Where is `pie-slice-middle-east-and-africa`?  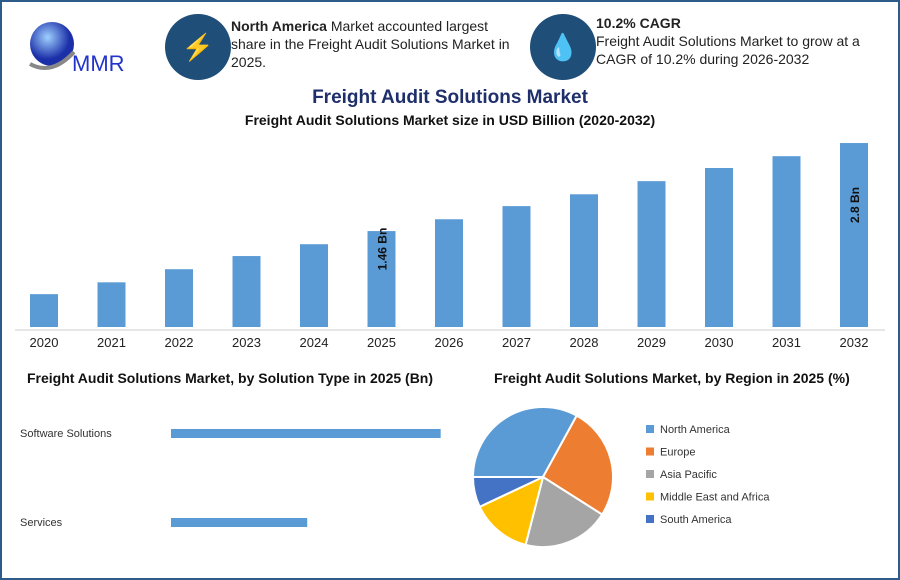
pie-slice-middle-east-and-africa is located at coordinates (511, 511).